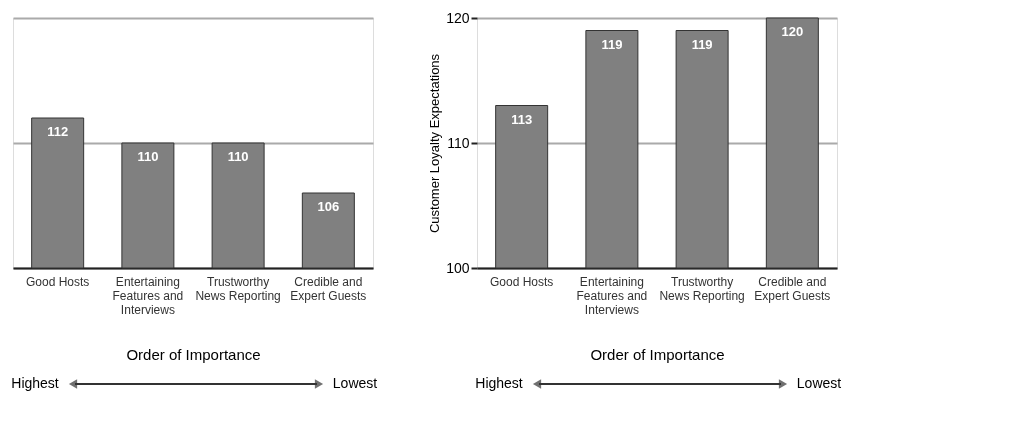  Describe the element at coordinates (458, 17) in the screenshot. I see `y-tick-label: 120` at that location.